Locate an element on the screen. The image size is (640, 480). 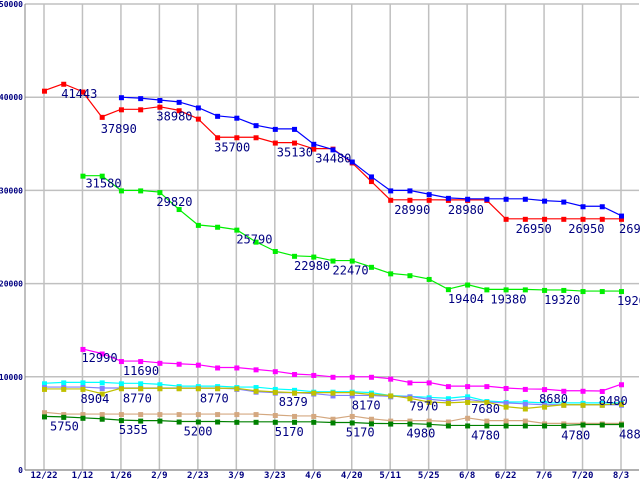
data-label: 19380 is located at coordinates (508, 299).